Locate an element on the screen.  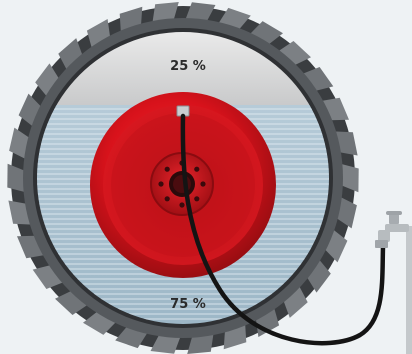
air-percent-label: 25 % is located at coordinates (188, 66).